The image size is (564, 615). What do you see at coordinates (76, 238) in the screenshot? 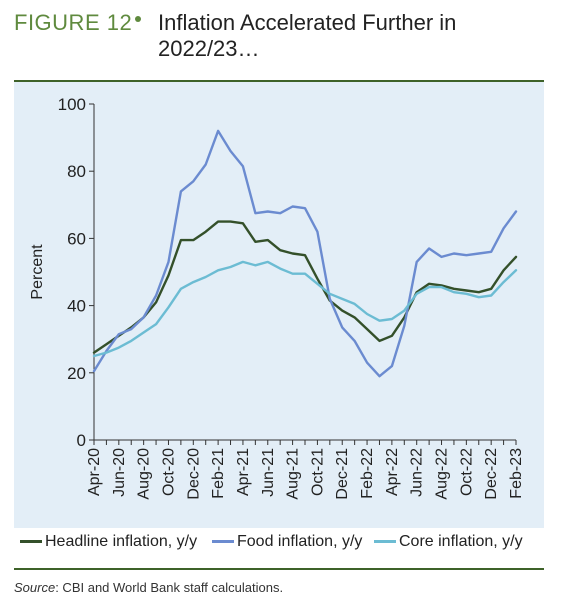
I see `y-tick-label: 60` at bounding box center [76, 238].